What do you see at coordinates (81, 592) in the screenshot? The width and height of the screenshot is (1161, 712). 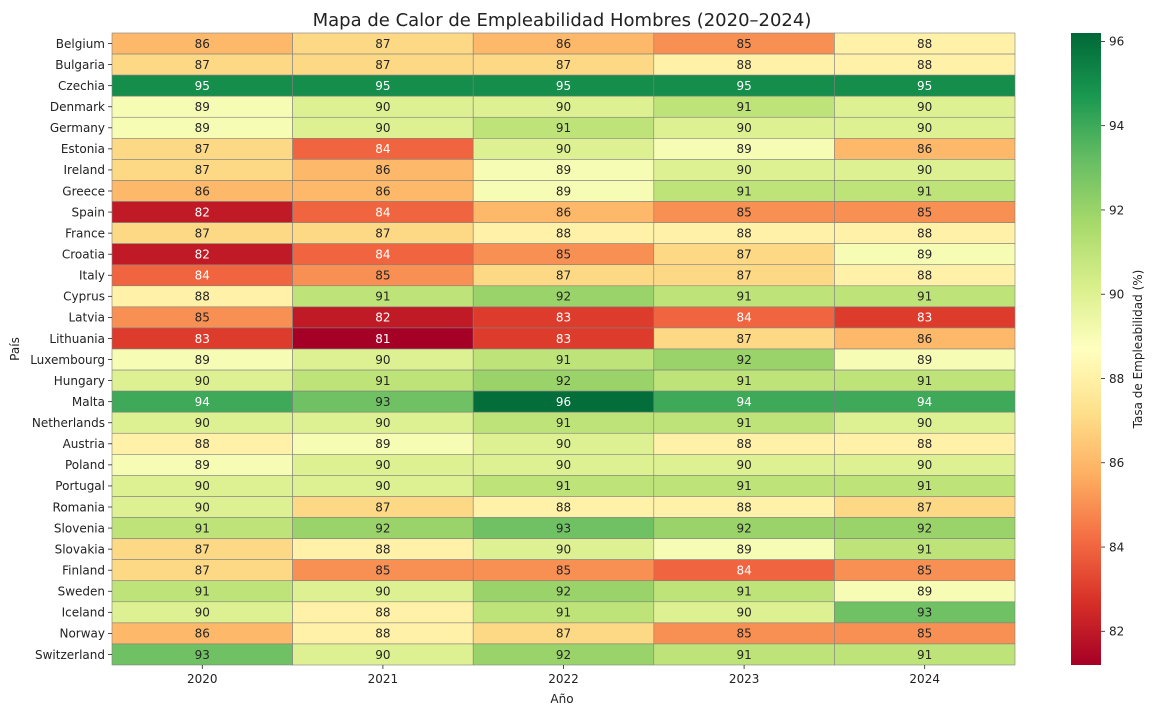 I see `y-tick-label: Sweden` at bounding box center [81, 592].